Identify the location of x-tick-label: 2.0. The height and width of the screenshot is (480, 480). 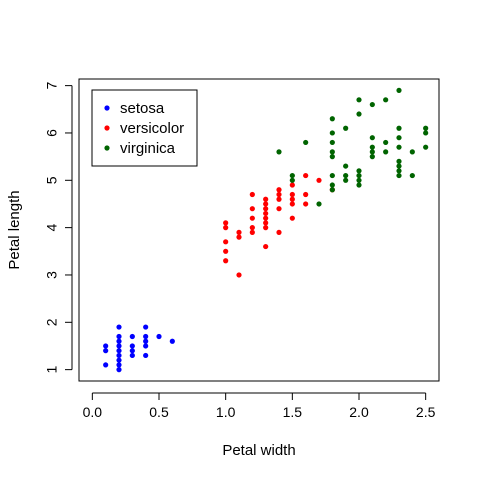
(359, 412).